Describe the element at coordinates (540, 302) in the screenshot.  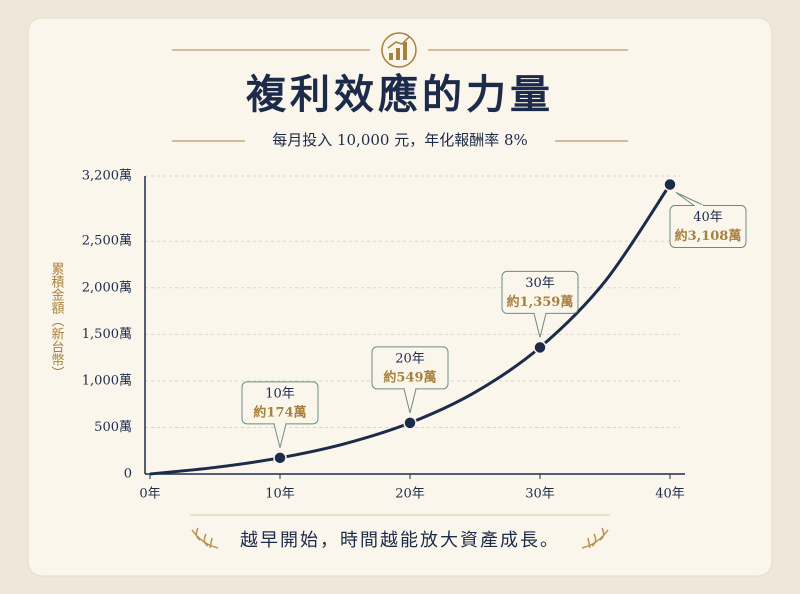
I see `value-label: 約1,359萬` at that location.